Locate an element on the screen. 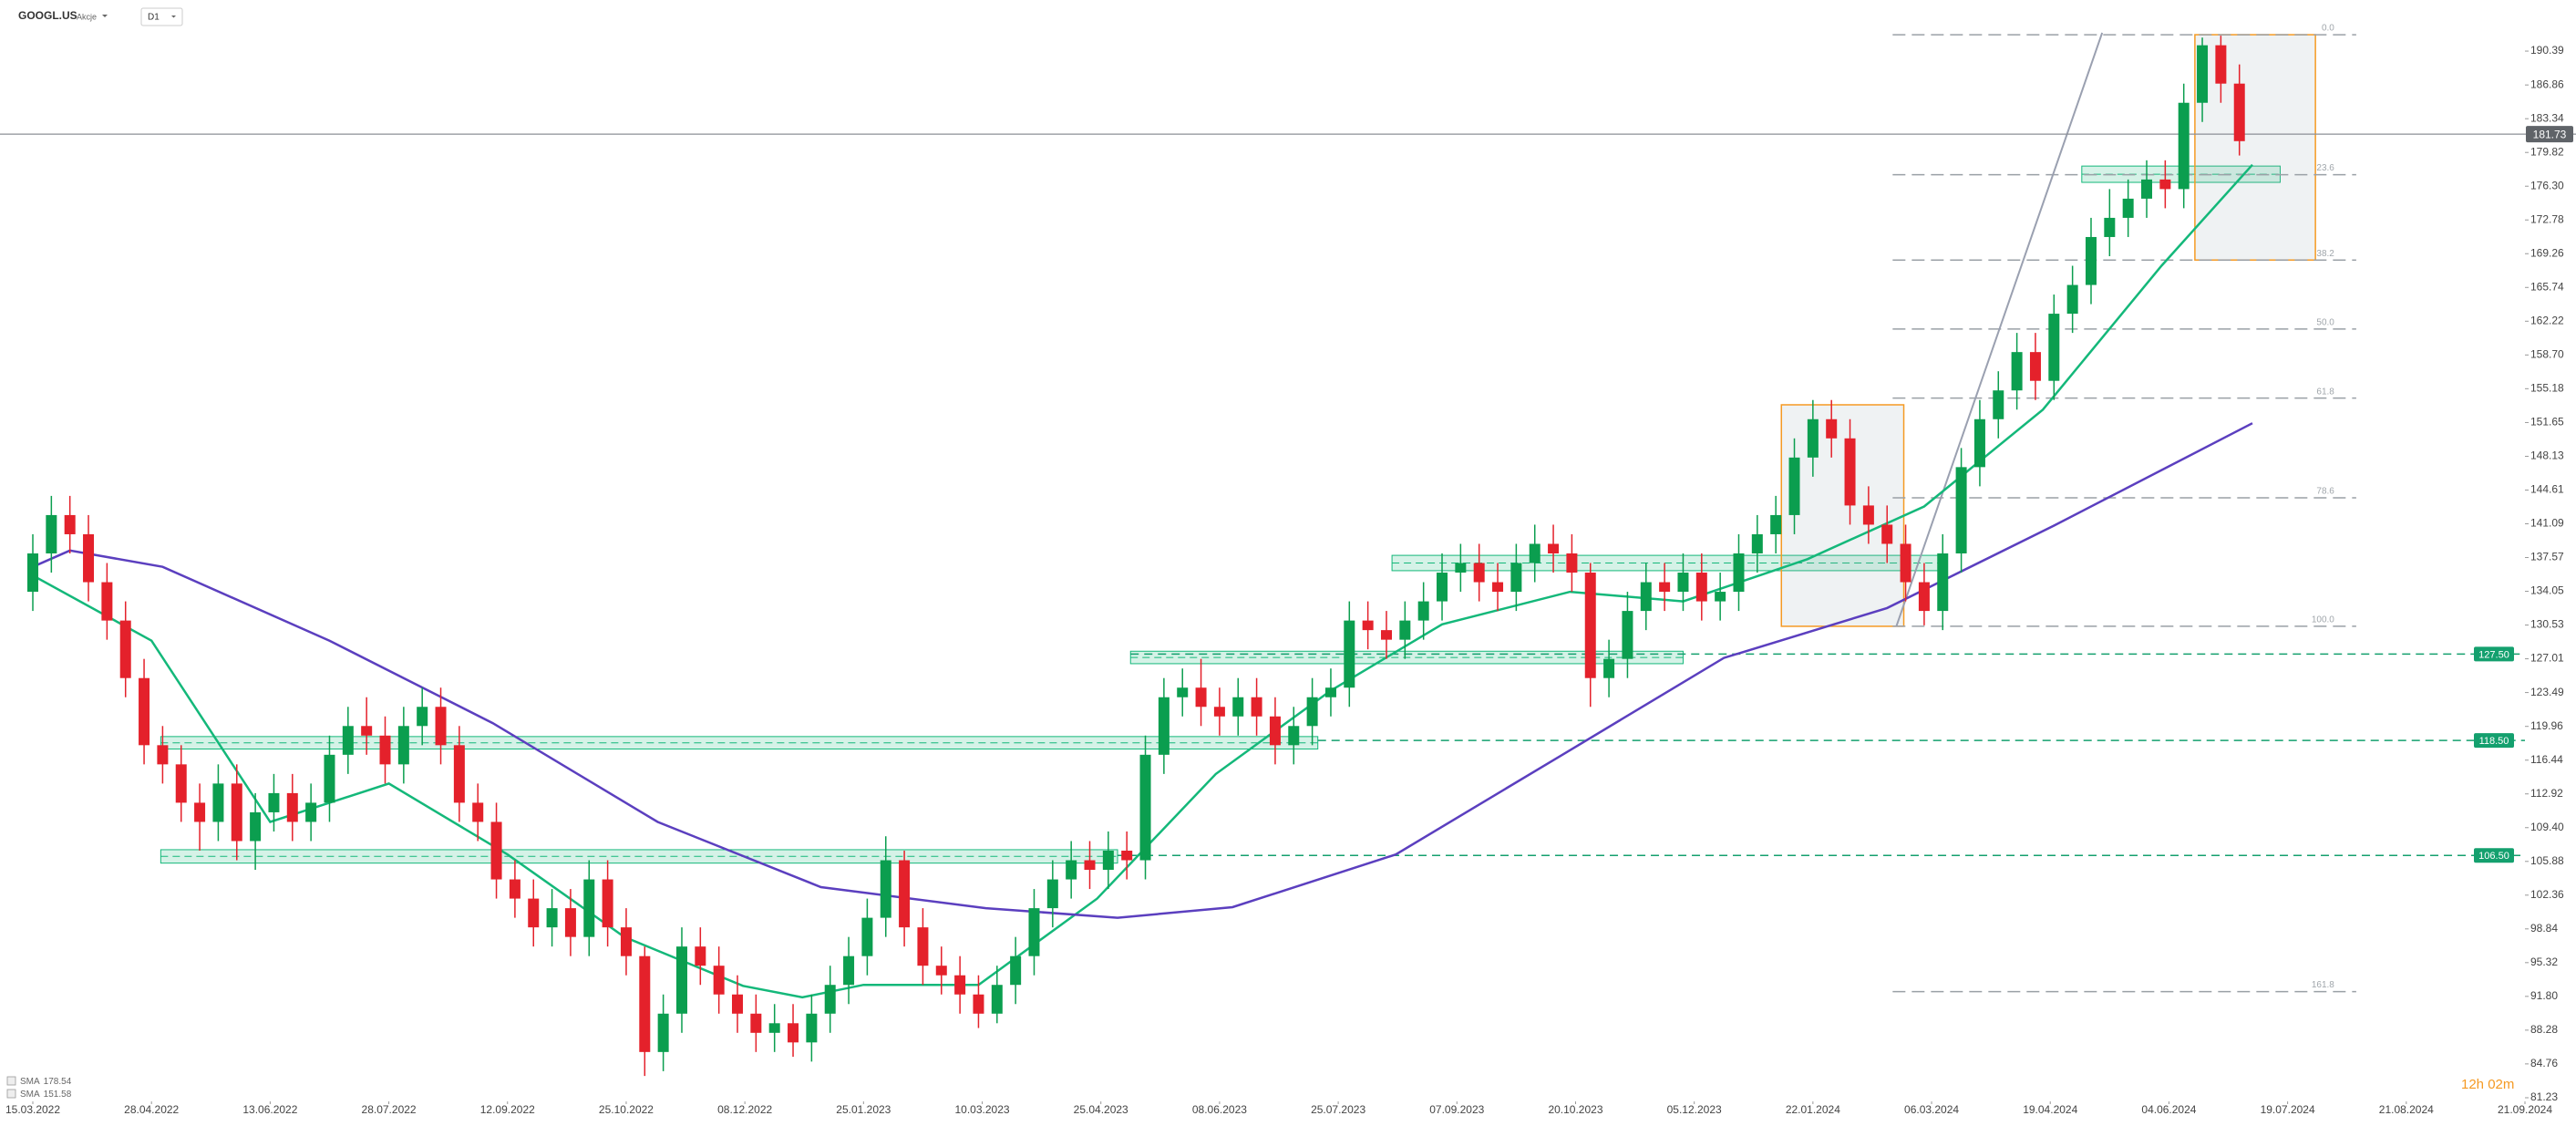 The height and width of the screenshot is (1126, 2576). x-tick-label: 06.03.2024 is located at coordinates (1932, 1109).